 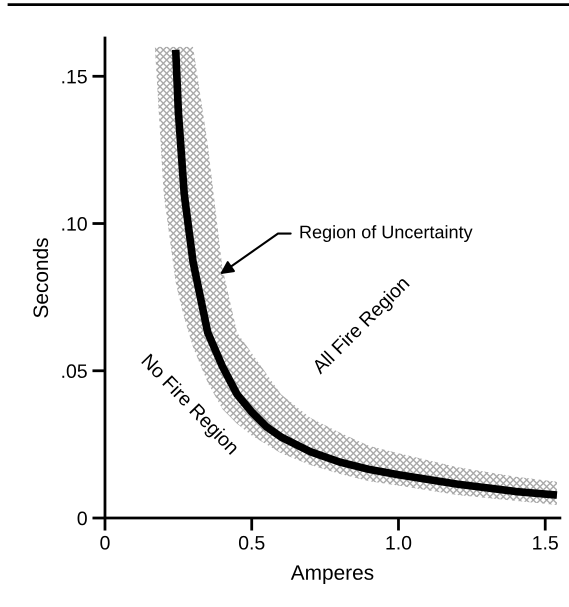 I want to click on y-tick-label: .10, so click(x=74, y=223).